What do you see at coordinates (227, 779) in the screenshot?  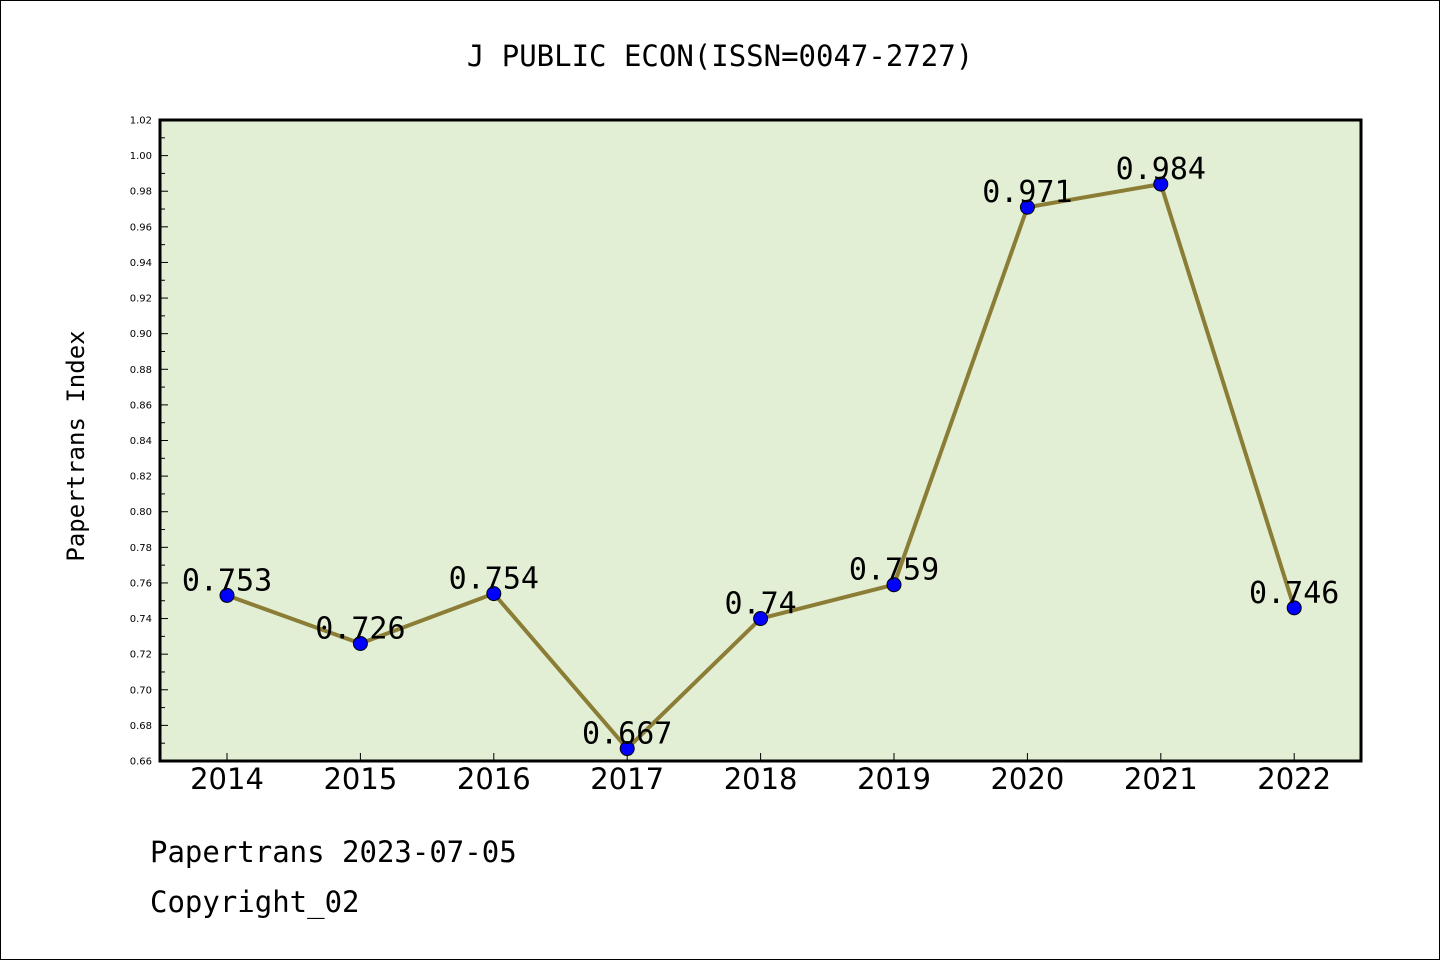 I see `x-tick-label: 2014` at bounding box center [227, 779].